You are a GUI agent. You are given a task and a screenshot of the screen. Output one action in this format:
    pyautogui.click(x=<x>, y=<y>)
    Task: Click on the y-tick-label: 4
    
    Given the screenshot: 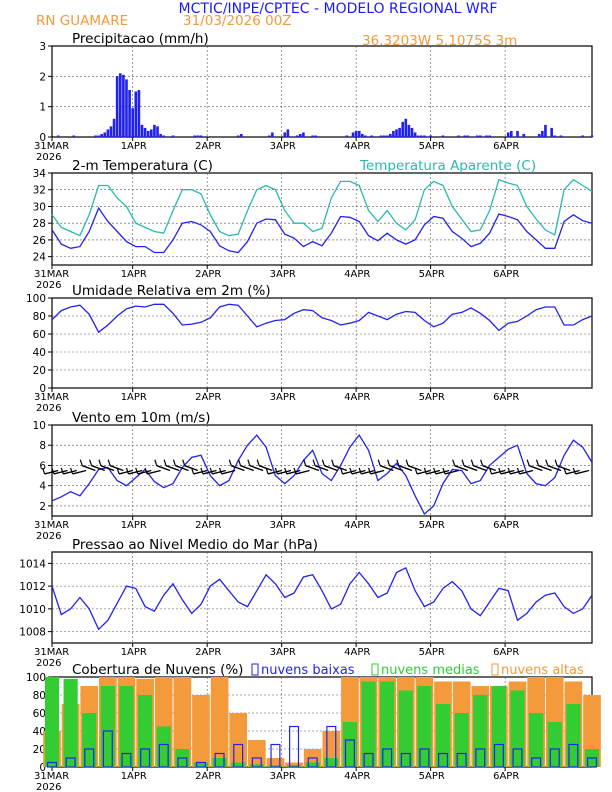 What is the action you would take?
    pyautogui.click(x=42, y=487)
    